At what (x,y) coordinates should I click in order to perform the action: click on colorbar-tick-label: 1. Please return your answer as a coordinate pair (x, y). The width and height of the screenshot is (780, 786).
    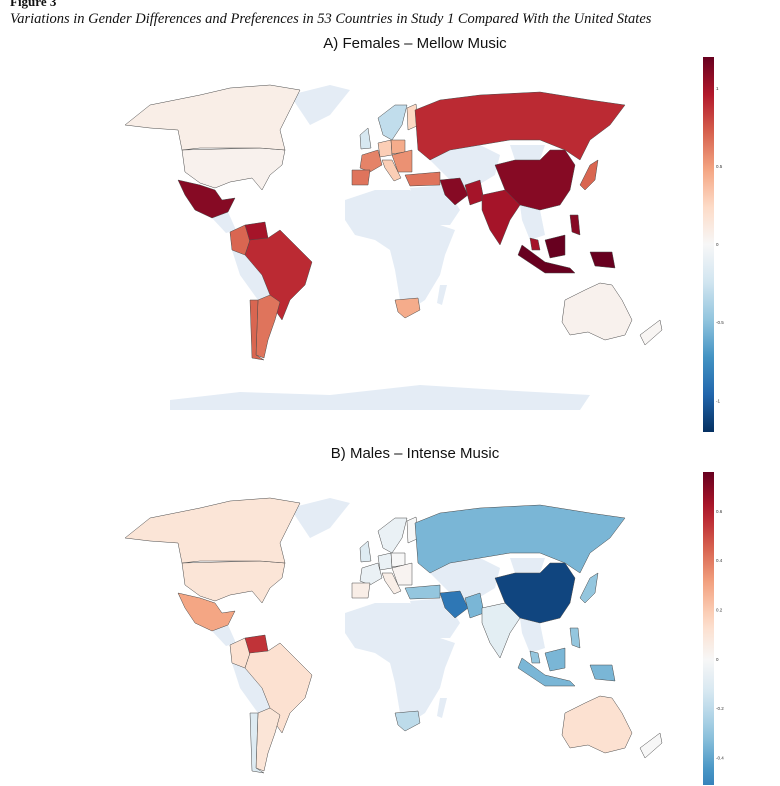
    Looking at the image, I should click on (717, 88).